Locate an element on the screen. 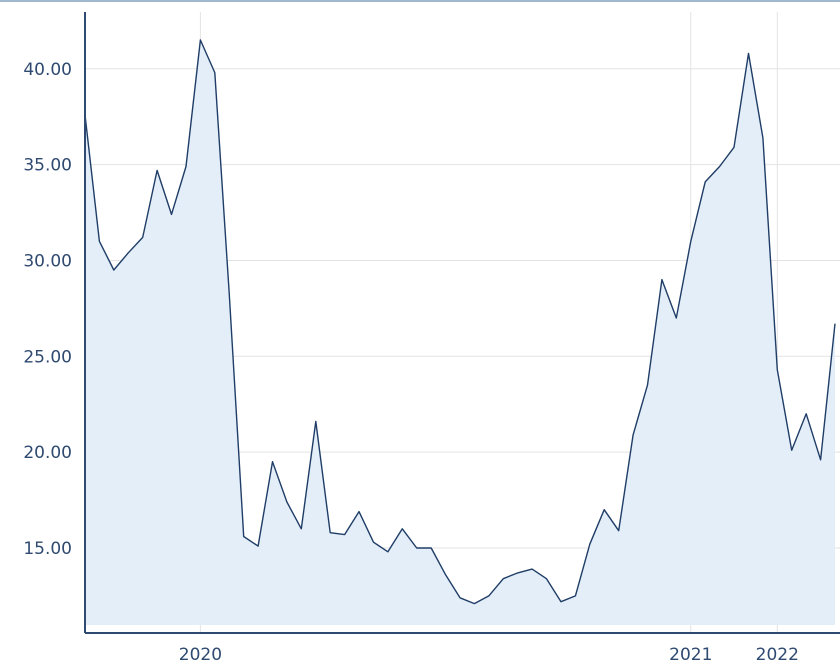 Image resolution: width=840 pixels, height=668 pixels. y-tick-label: 40.00 is located at coordinates (47, 70).